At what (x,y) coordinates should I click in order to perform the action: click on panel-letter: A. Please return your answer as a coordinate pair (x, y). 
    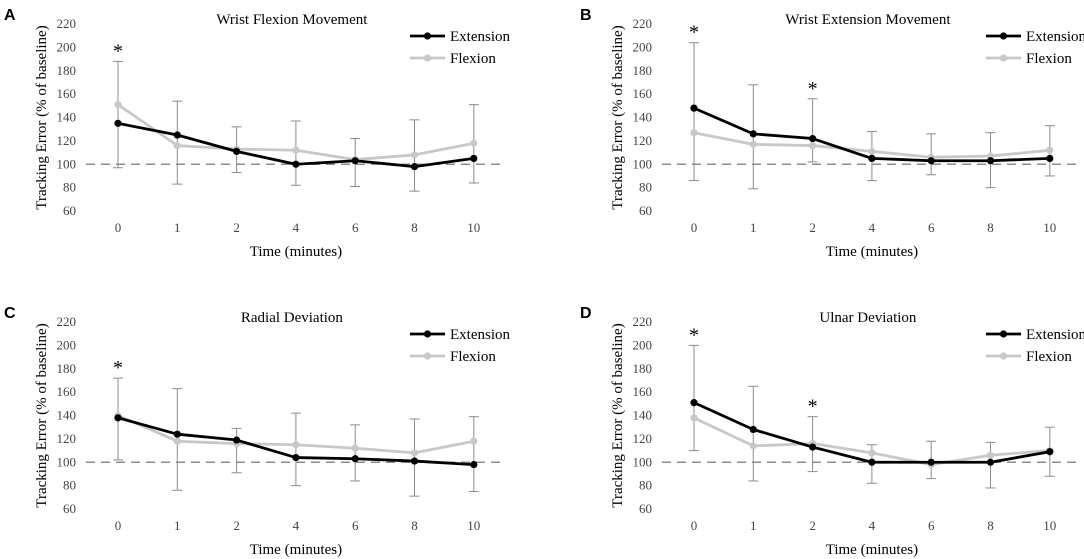
    Looking at the image, I should click on (10, 15).